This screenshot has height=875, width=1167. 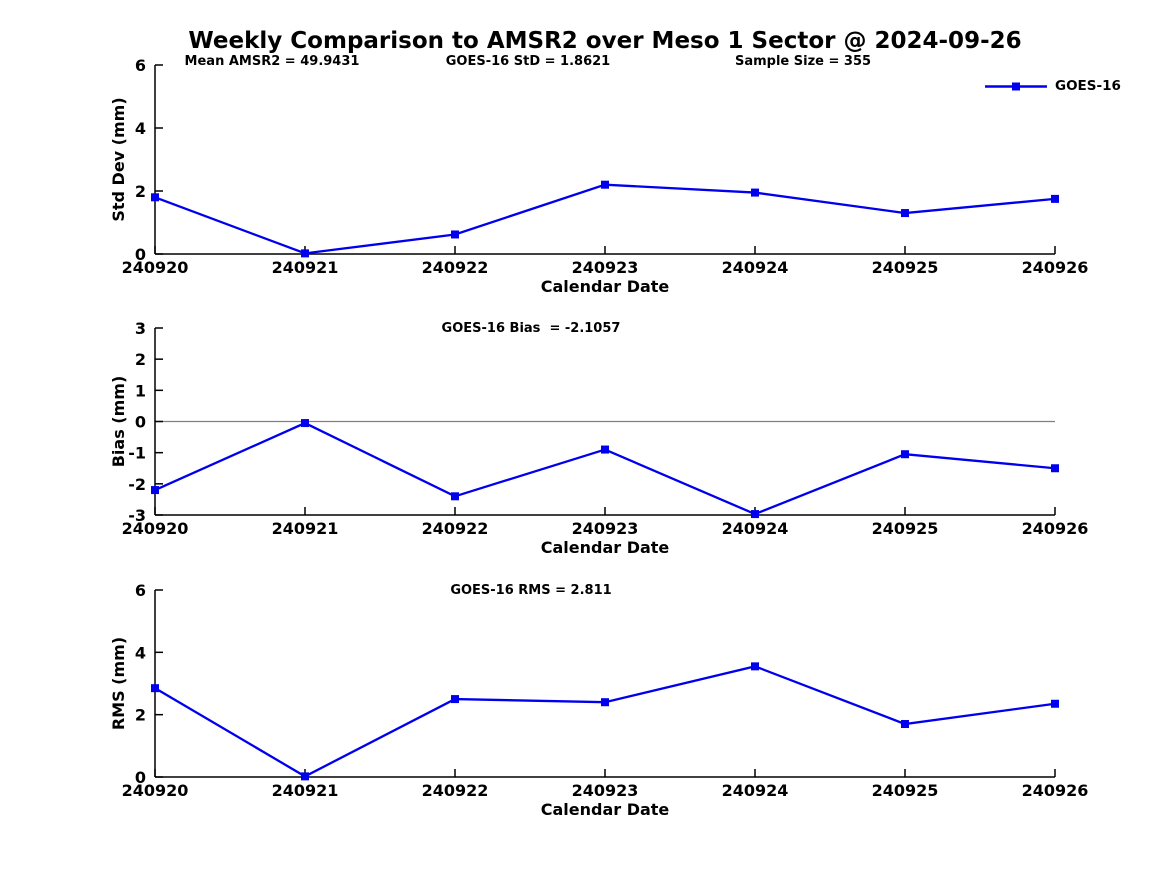 I want to click on legend-line-sample, so click(x=1016, y=86).